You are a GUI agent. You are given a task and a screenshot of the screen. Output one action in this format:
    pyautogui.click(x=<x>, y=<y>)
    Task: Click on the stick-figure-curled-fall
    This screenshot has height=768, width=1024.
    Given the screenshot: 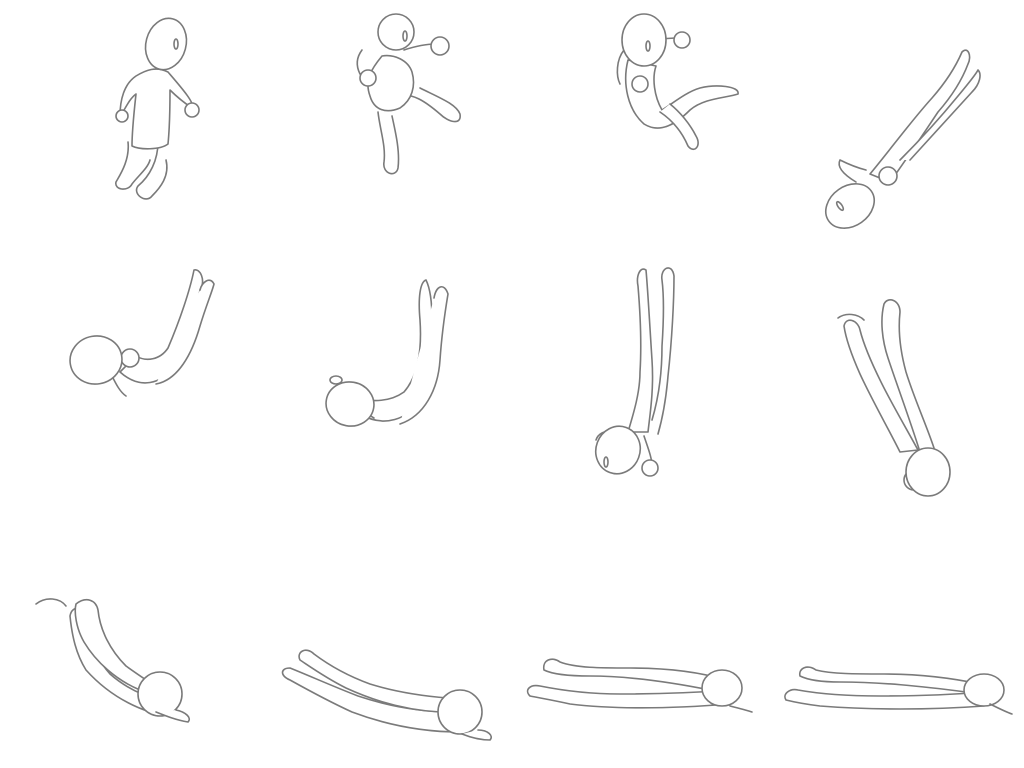 What is the action you would take?
    pyautogui.click(x=387, y=353)
    